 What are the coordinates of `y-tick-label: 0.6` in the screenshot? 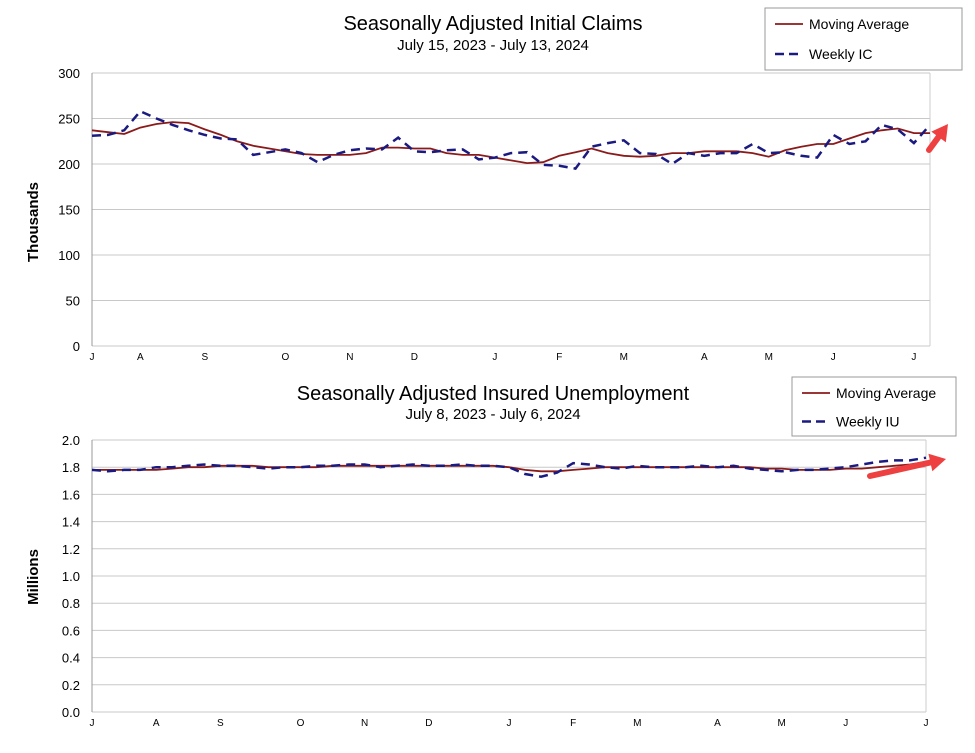 It's located at (71, 630).